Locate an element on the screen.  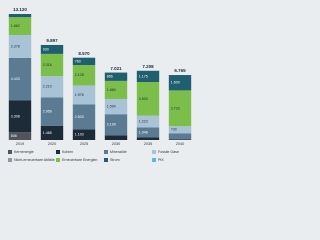
total-label: 13.120 is located at coordinates (20, 9).